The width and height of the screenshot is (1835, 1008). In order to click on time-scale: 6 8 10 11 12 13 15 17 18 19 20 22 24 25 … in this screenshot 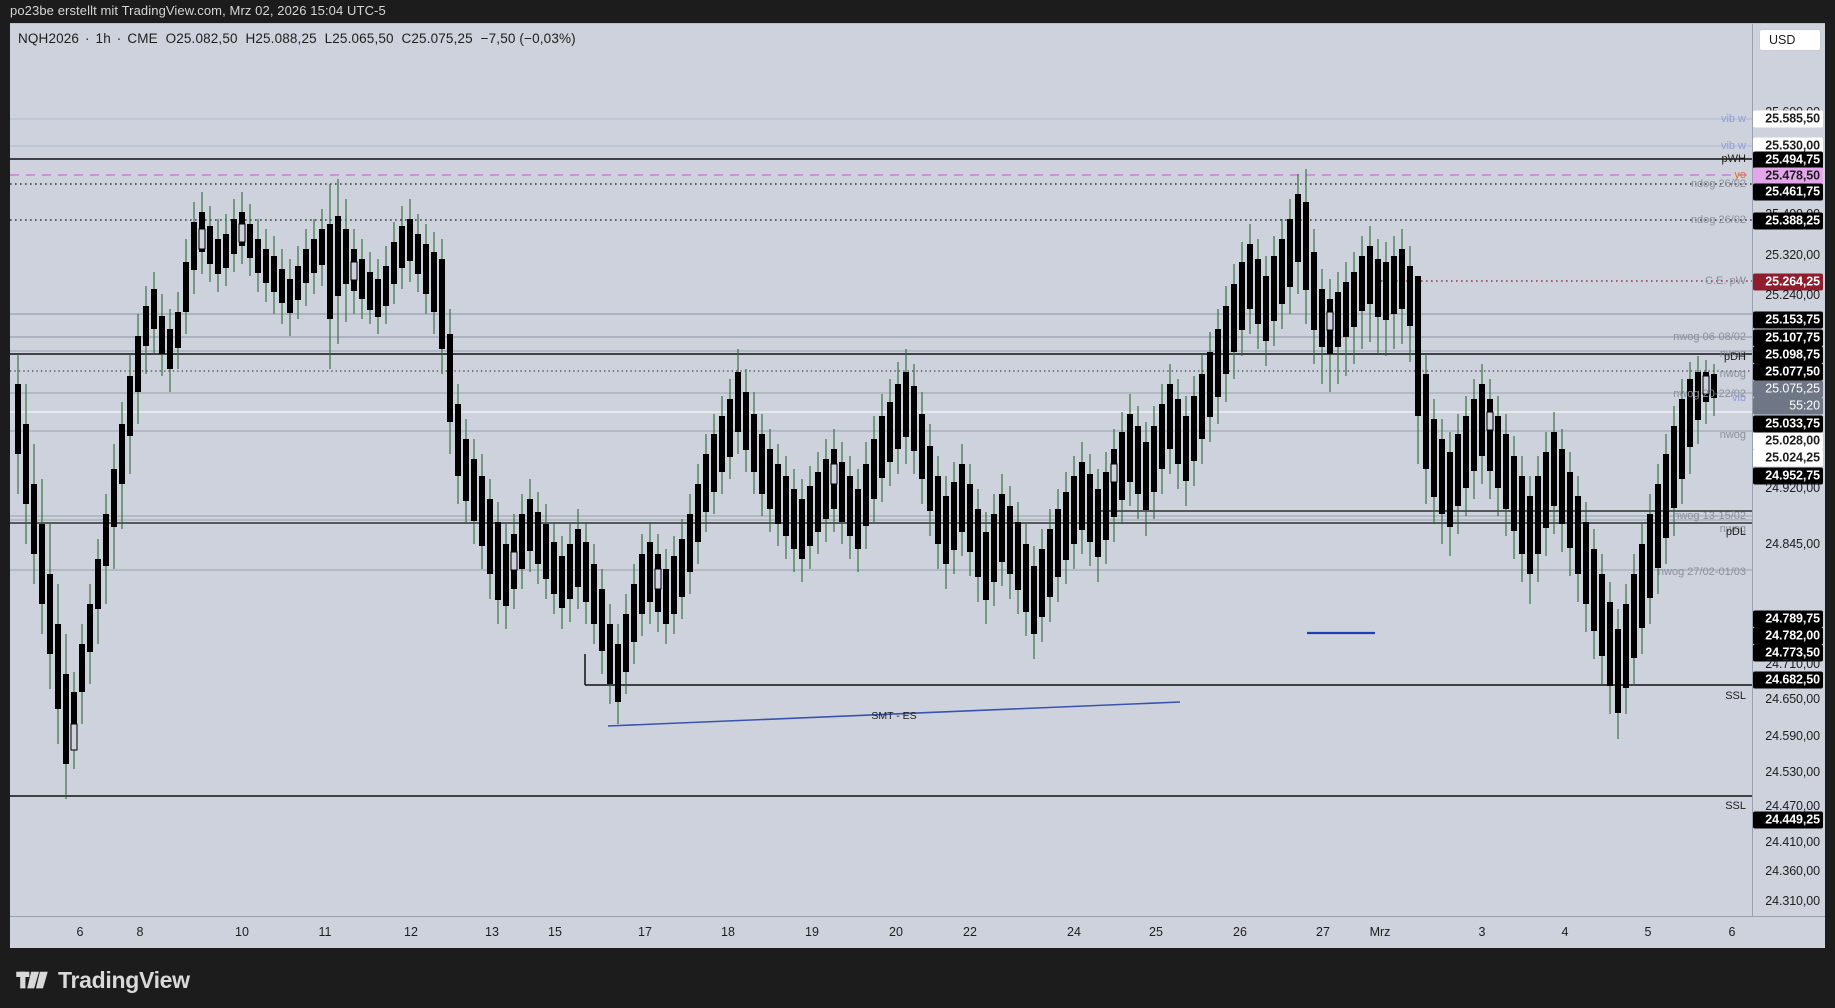, I will do `click(917, 932)`.